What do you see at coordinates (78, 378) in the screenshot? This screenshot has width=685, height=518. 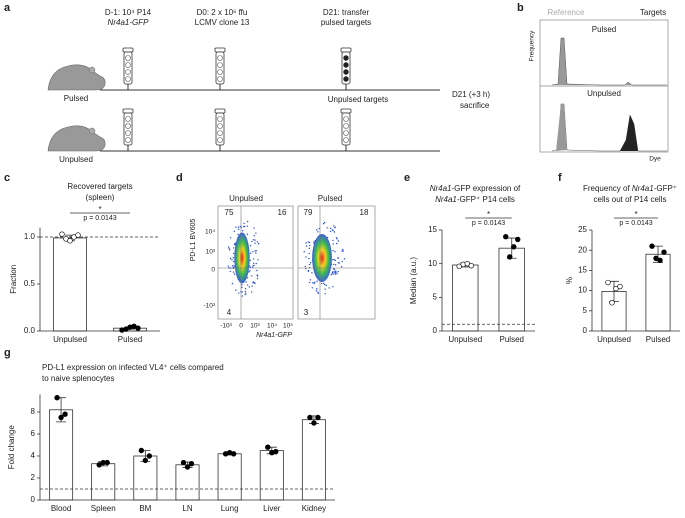 I see `chart-title: to naive splenocytes` at bounding box center [78, 378].